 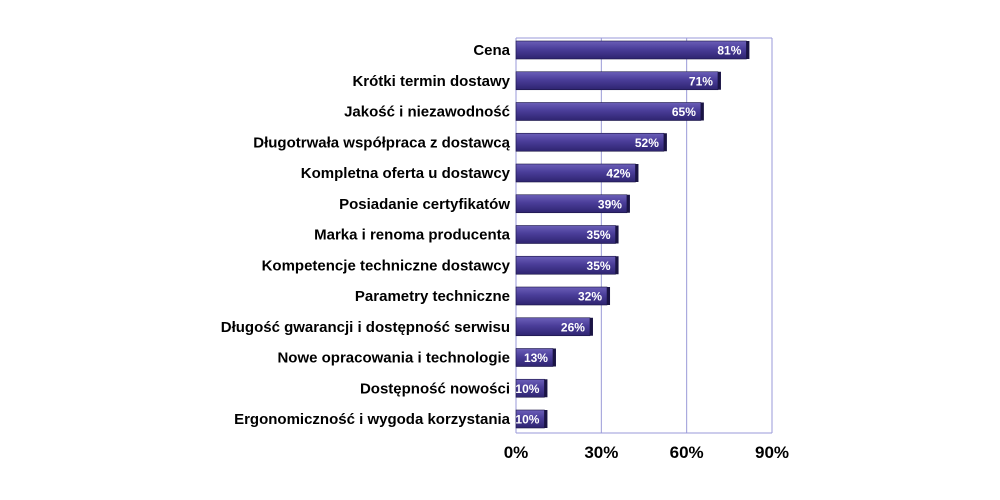 I want to click on bar-group: 26%, so click(x=554, y=327).